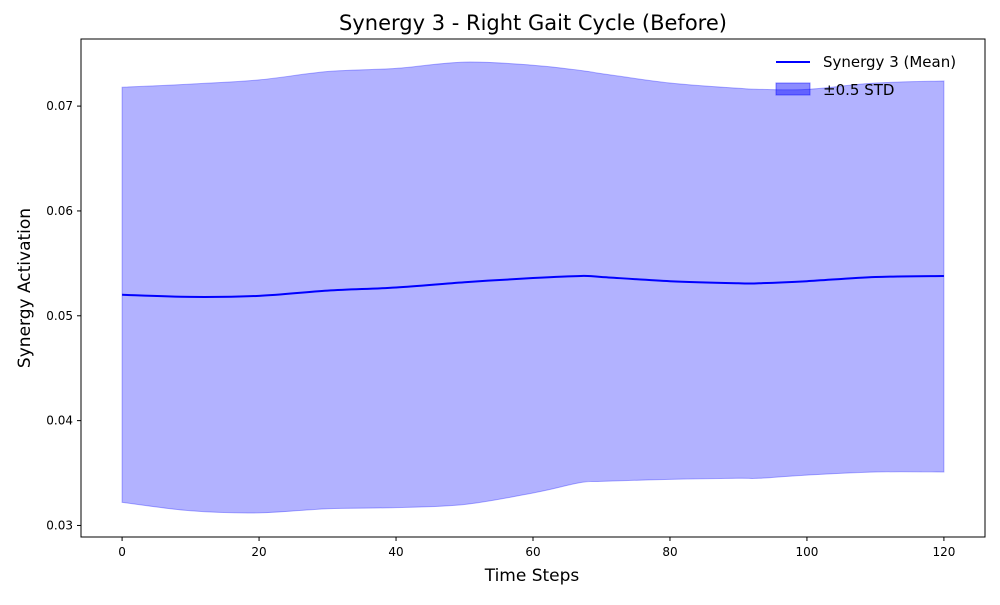 Image resolution: width=1000 pixels, height=605 pixels. I want to click on x-tick-label: 0, so click(122, 552).